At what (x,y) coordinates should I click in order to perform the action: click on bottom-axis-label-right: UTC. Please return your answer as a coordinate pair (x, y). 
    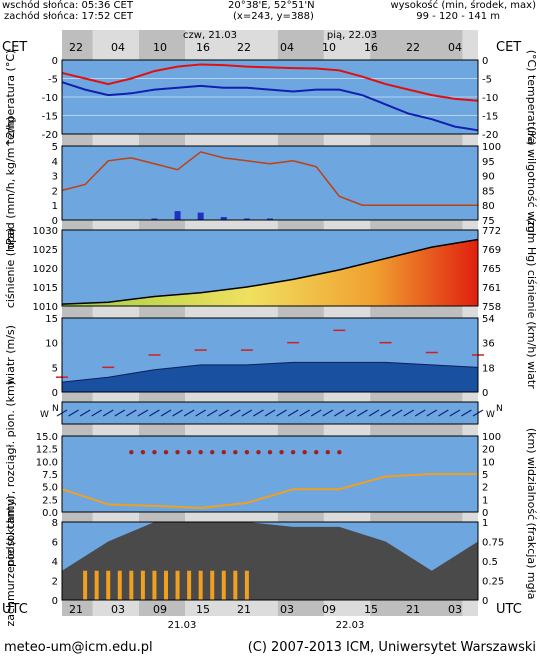
    Looking at the image, I should click on (509, 609).